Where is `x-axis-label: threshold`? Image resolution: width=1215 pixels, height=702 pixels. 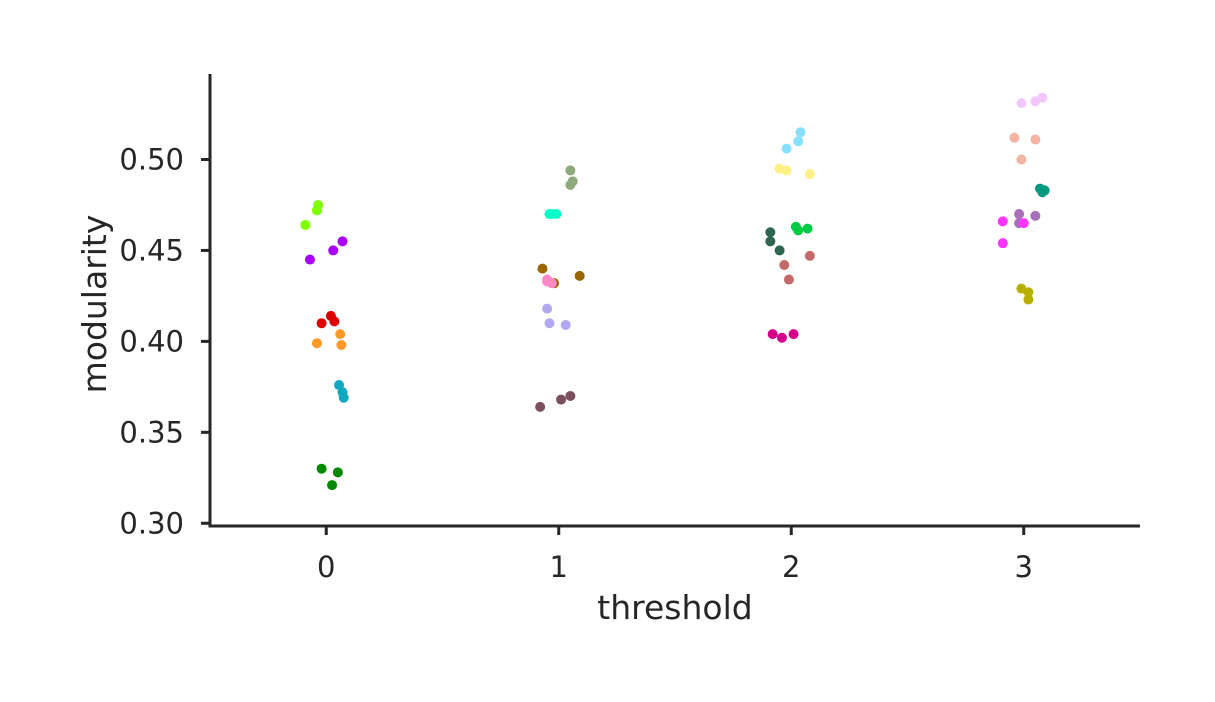 x-axis-label: threshold is located at coordinates (674, 607).